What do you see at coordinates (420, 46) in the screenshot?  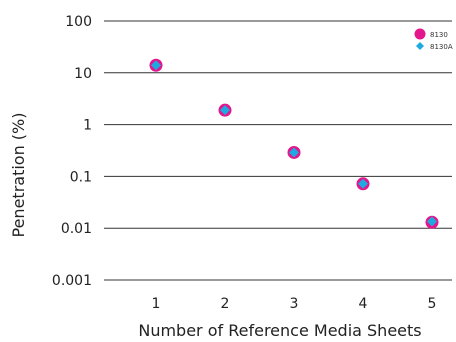 I see `legend-marker-8130A` at bounding box center [420, 46].